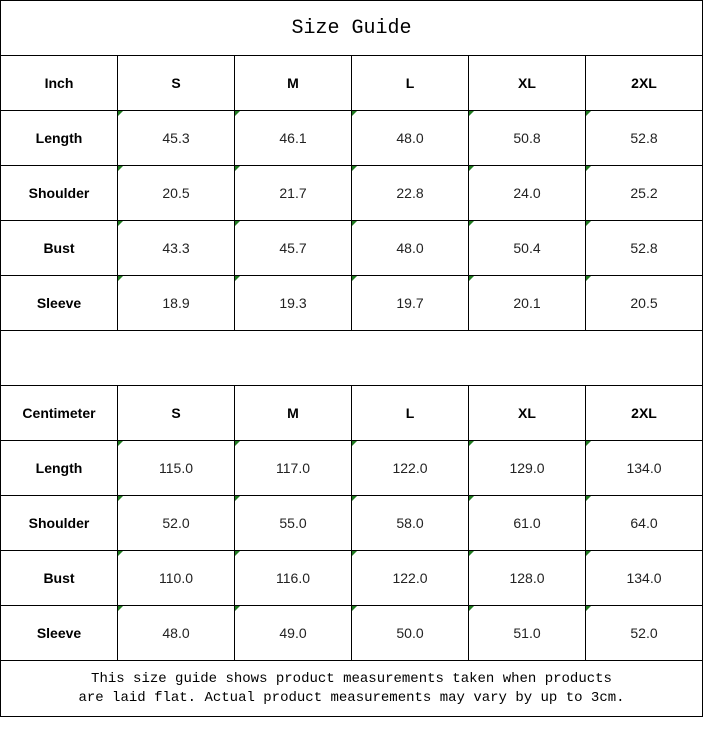  I want to click on measurement-cell: 110.0, so click(176, 578).